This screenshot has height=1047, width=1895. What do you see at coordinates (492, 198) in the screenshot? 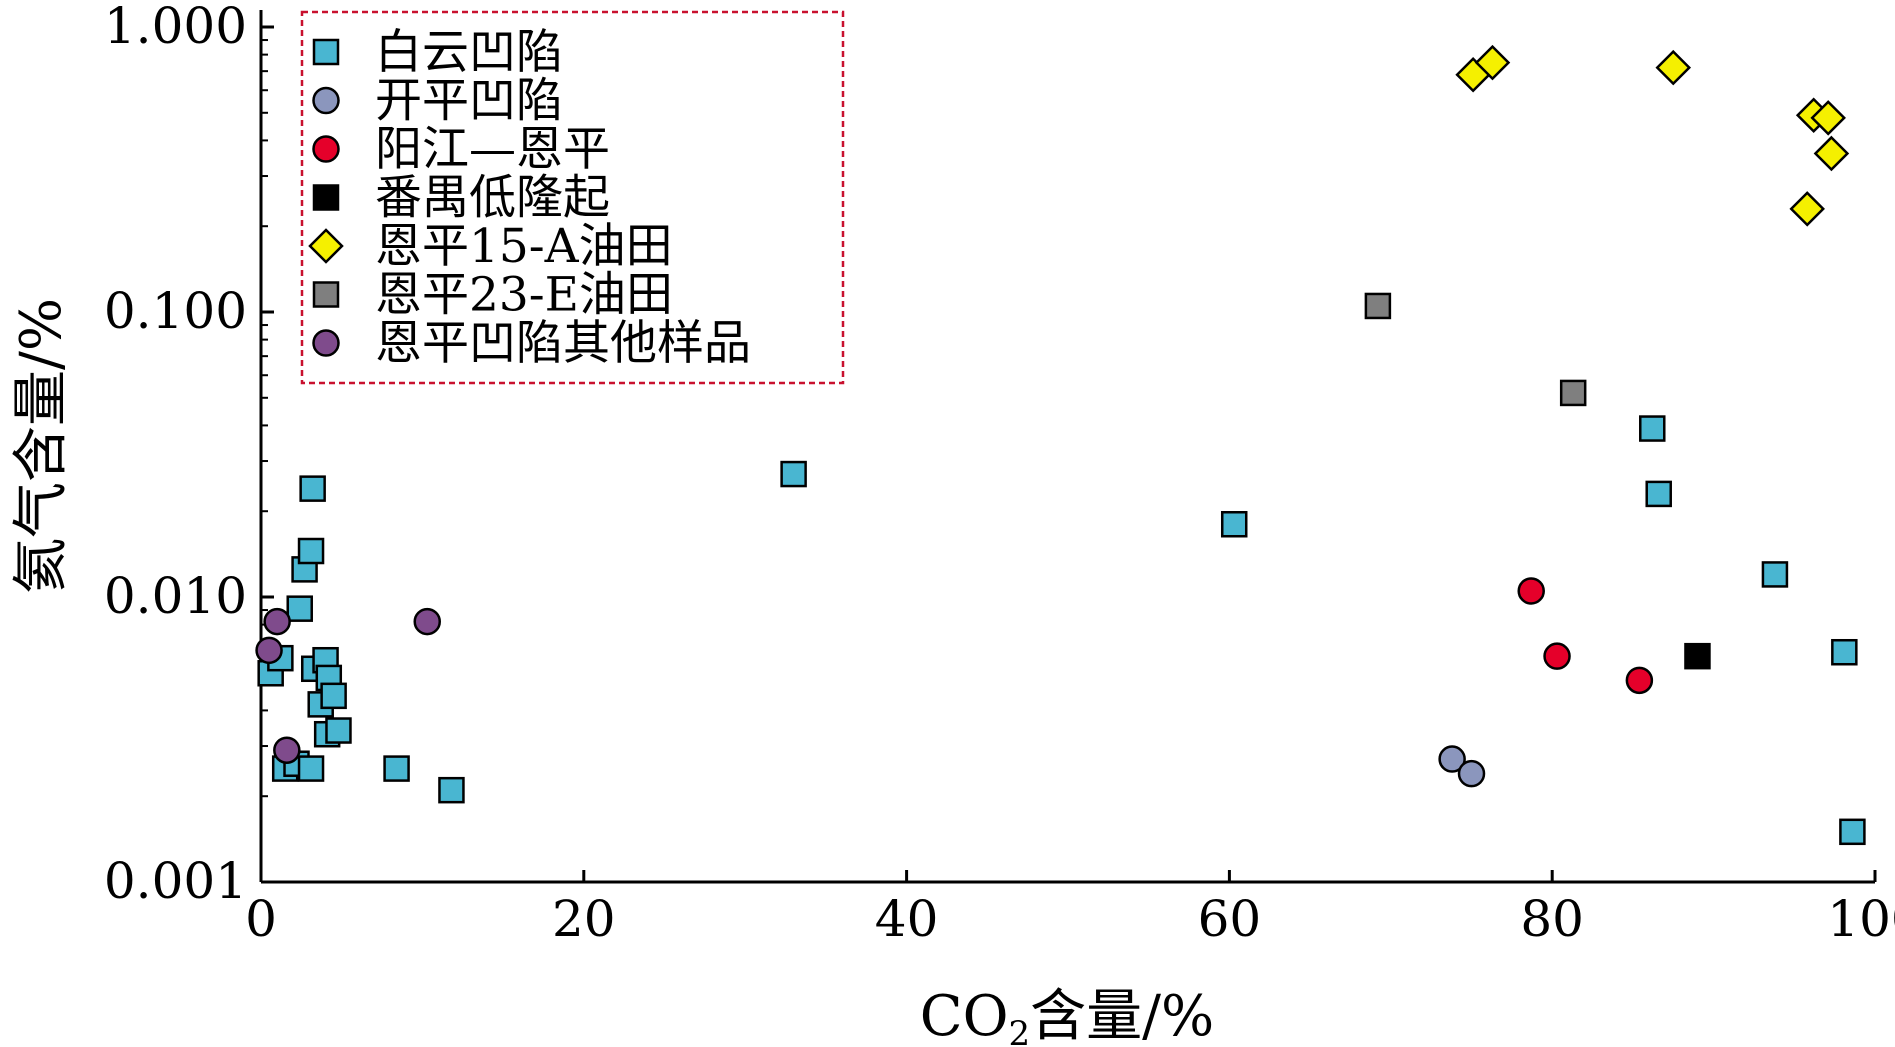
I see `legend-label: 番禺低隆起` at bounding box center [492, 198].